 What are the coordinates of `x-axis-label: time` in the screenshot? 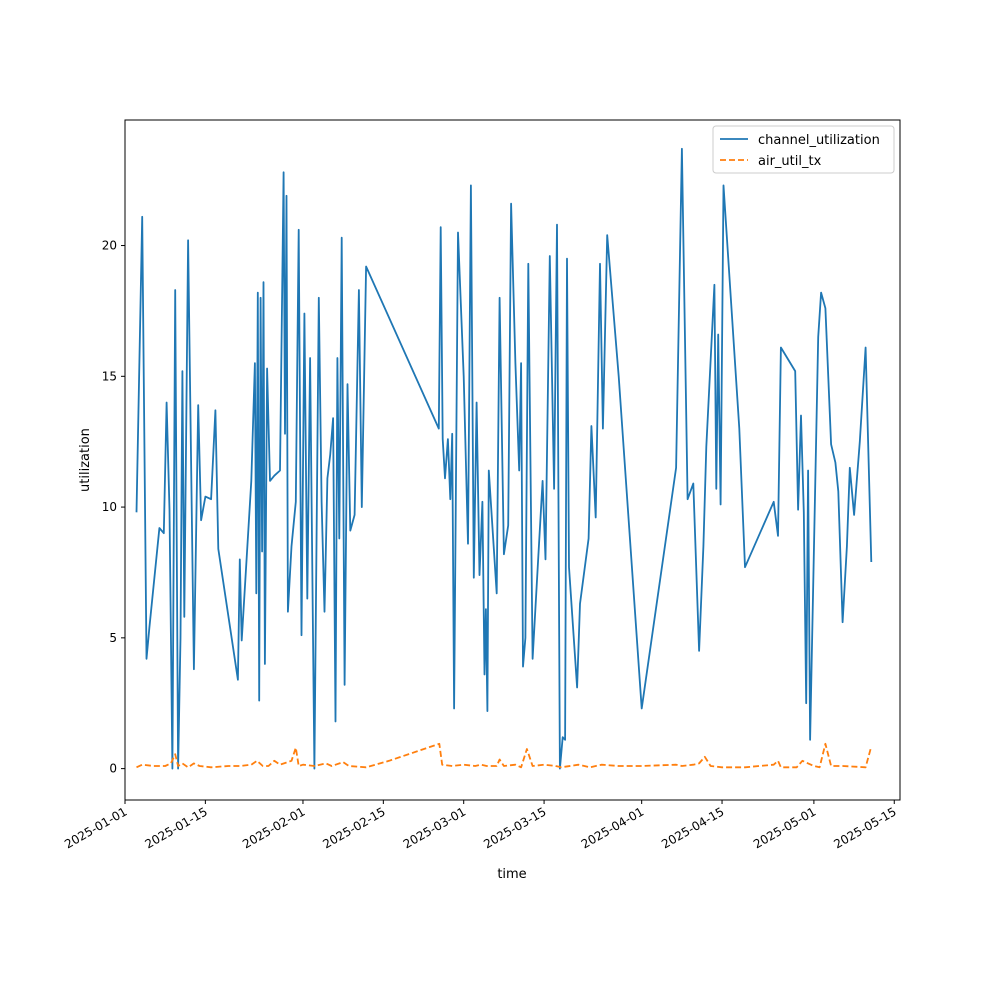 It's located at (511, 874).